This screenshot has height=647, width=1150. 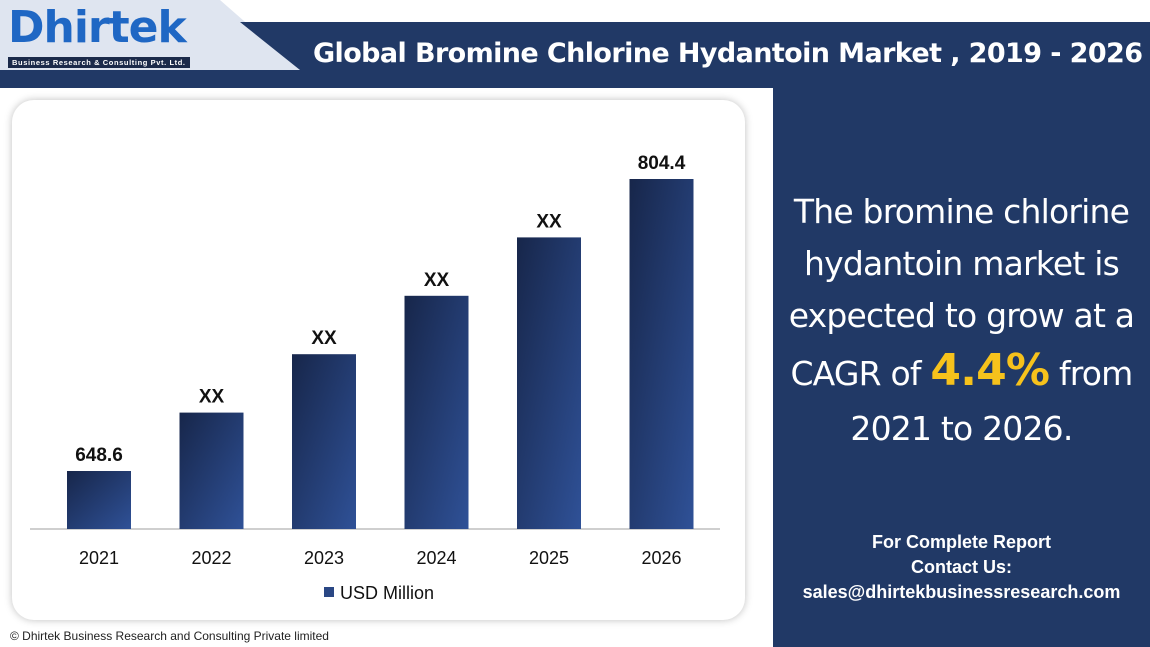 What do you see at coordinates (662, 163) in the screenshot?
I see `data-label-2026: 804.4` at bounding box center [662, 163].